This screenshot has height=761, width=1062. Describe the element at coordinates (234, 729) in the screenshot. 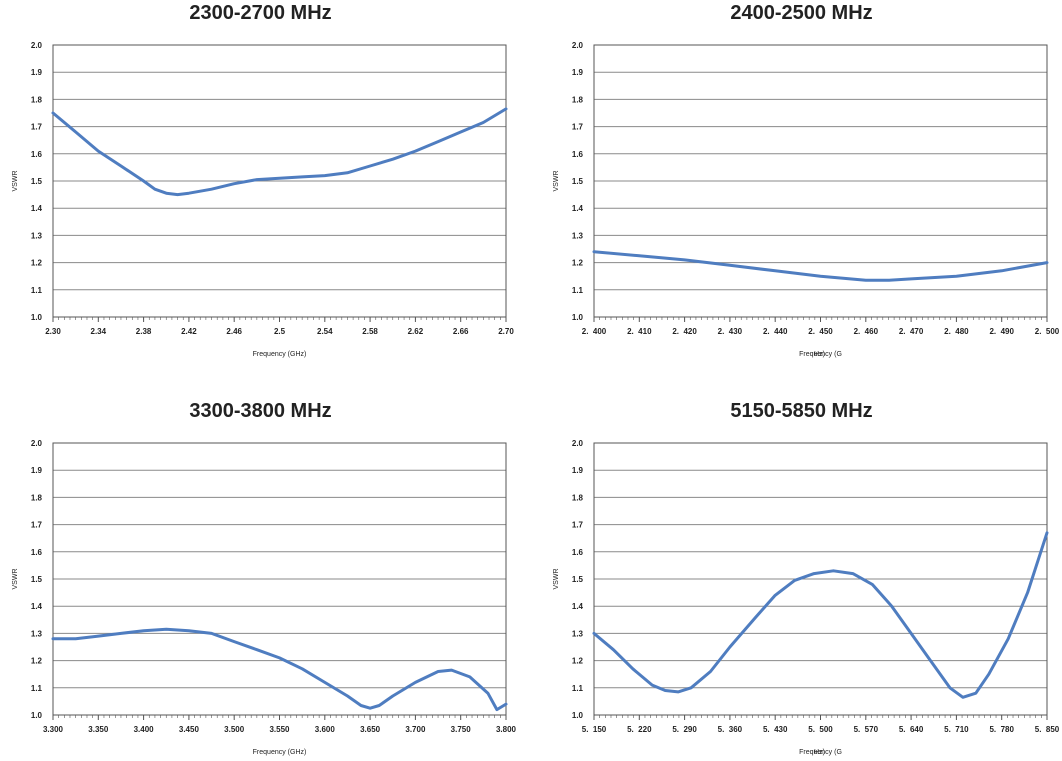

I see `x-tick-label: 3.500` at that location.